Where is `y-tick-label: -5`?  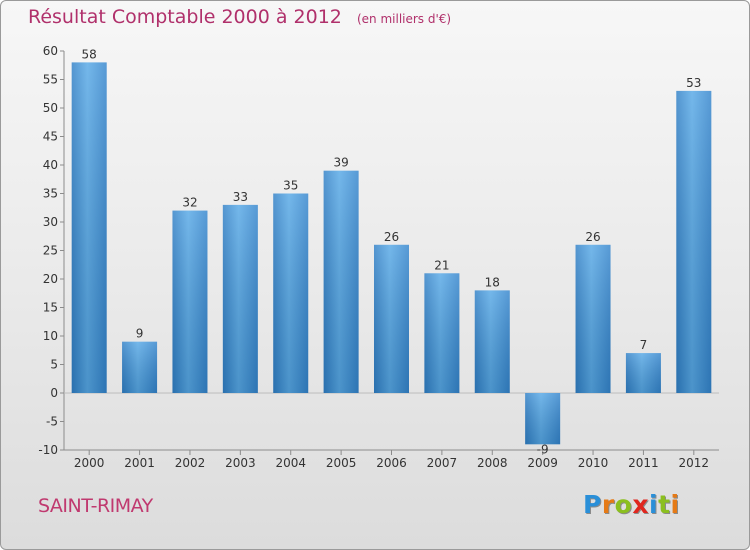
y-tick-label: -5 is located at coordinates (52, 422).